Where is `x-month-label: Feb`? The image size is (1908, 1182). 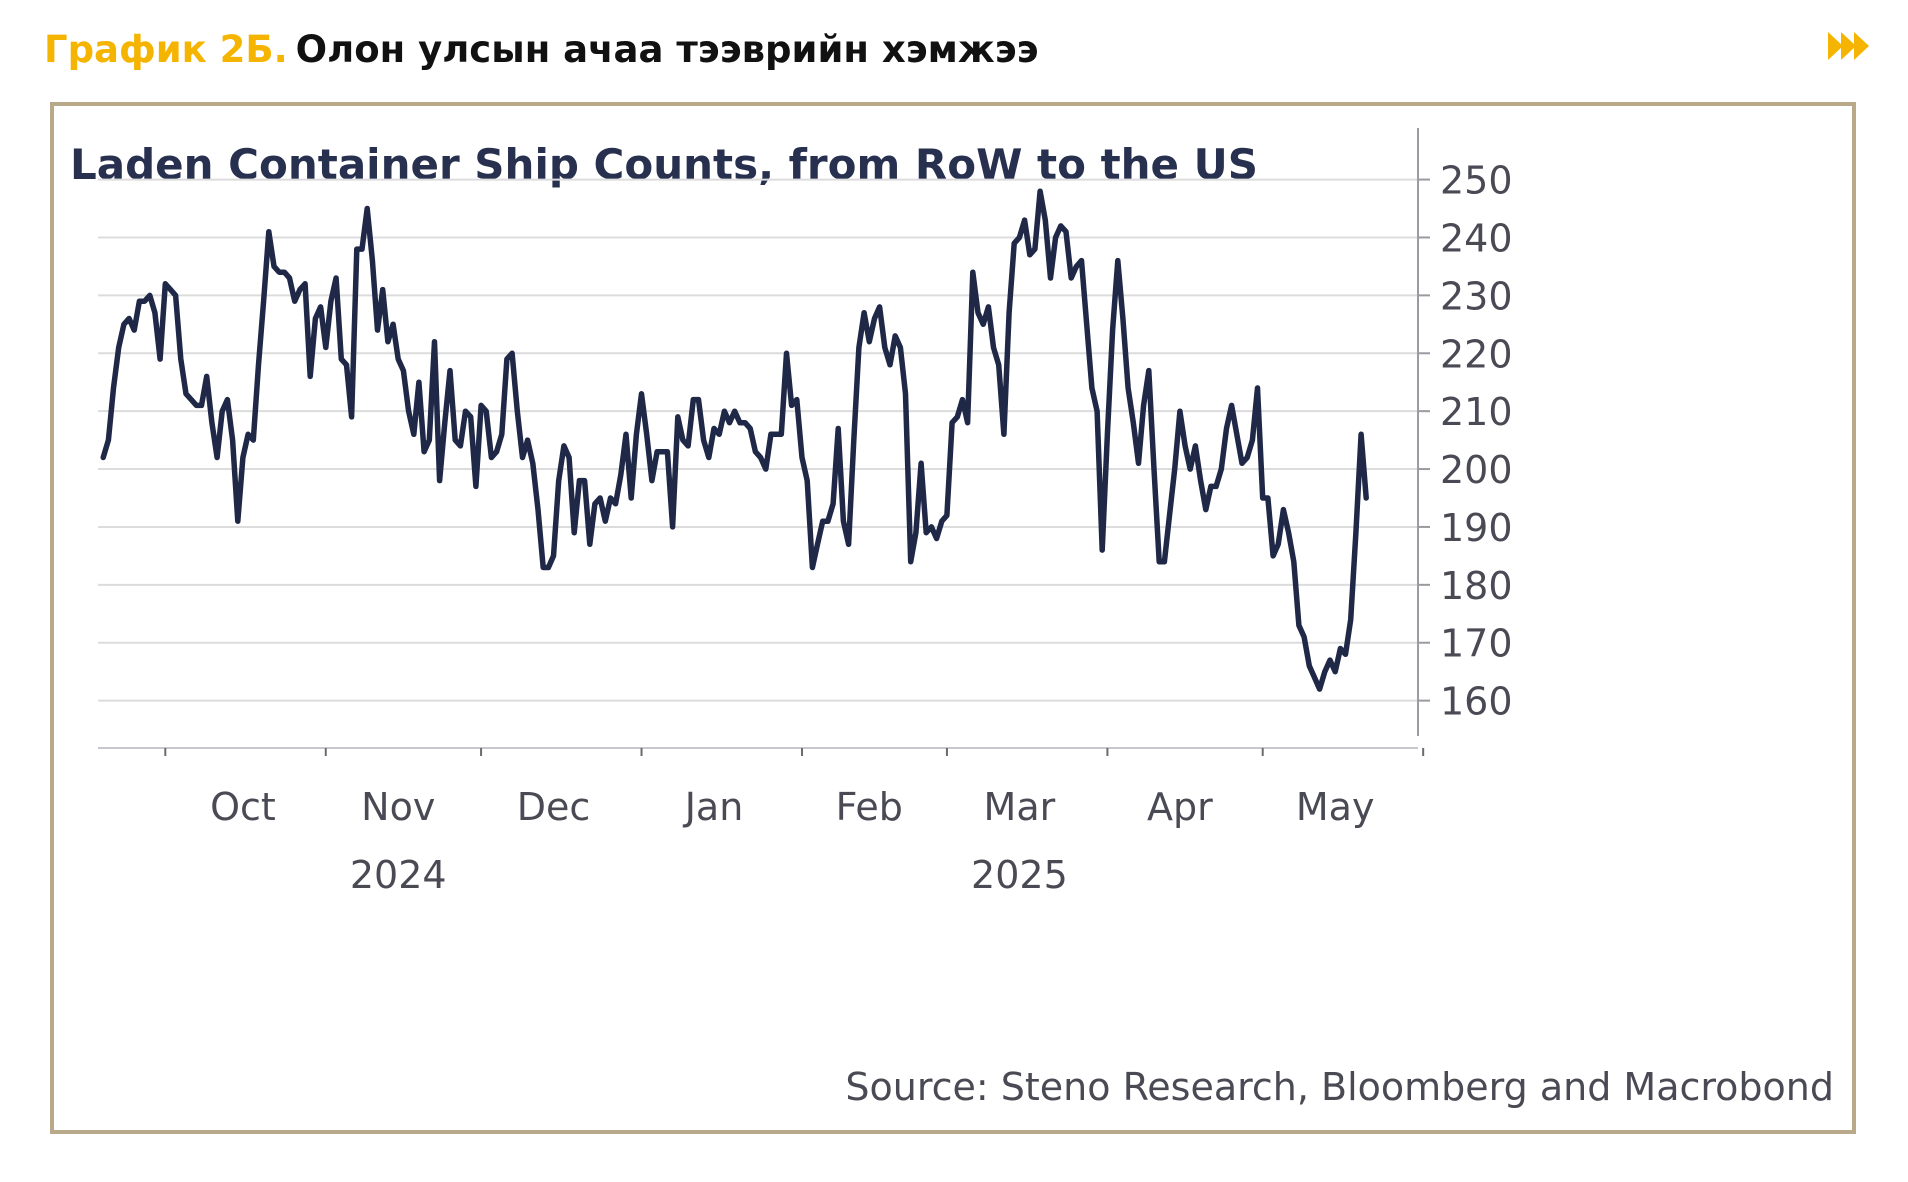
x-month-label: Feb is located at coordinates (869, 807).